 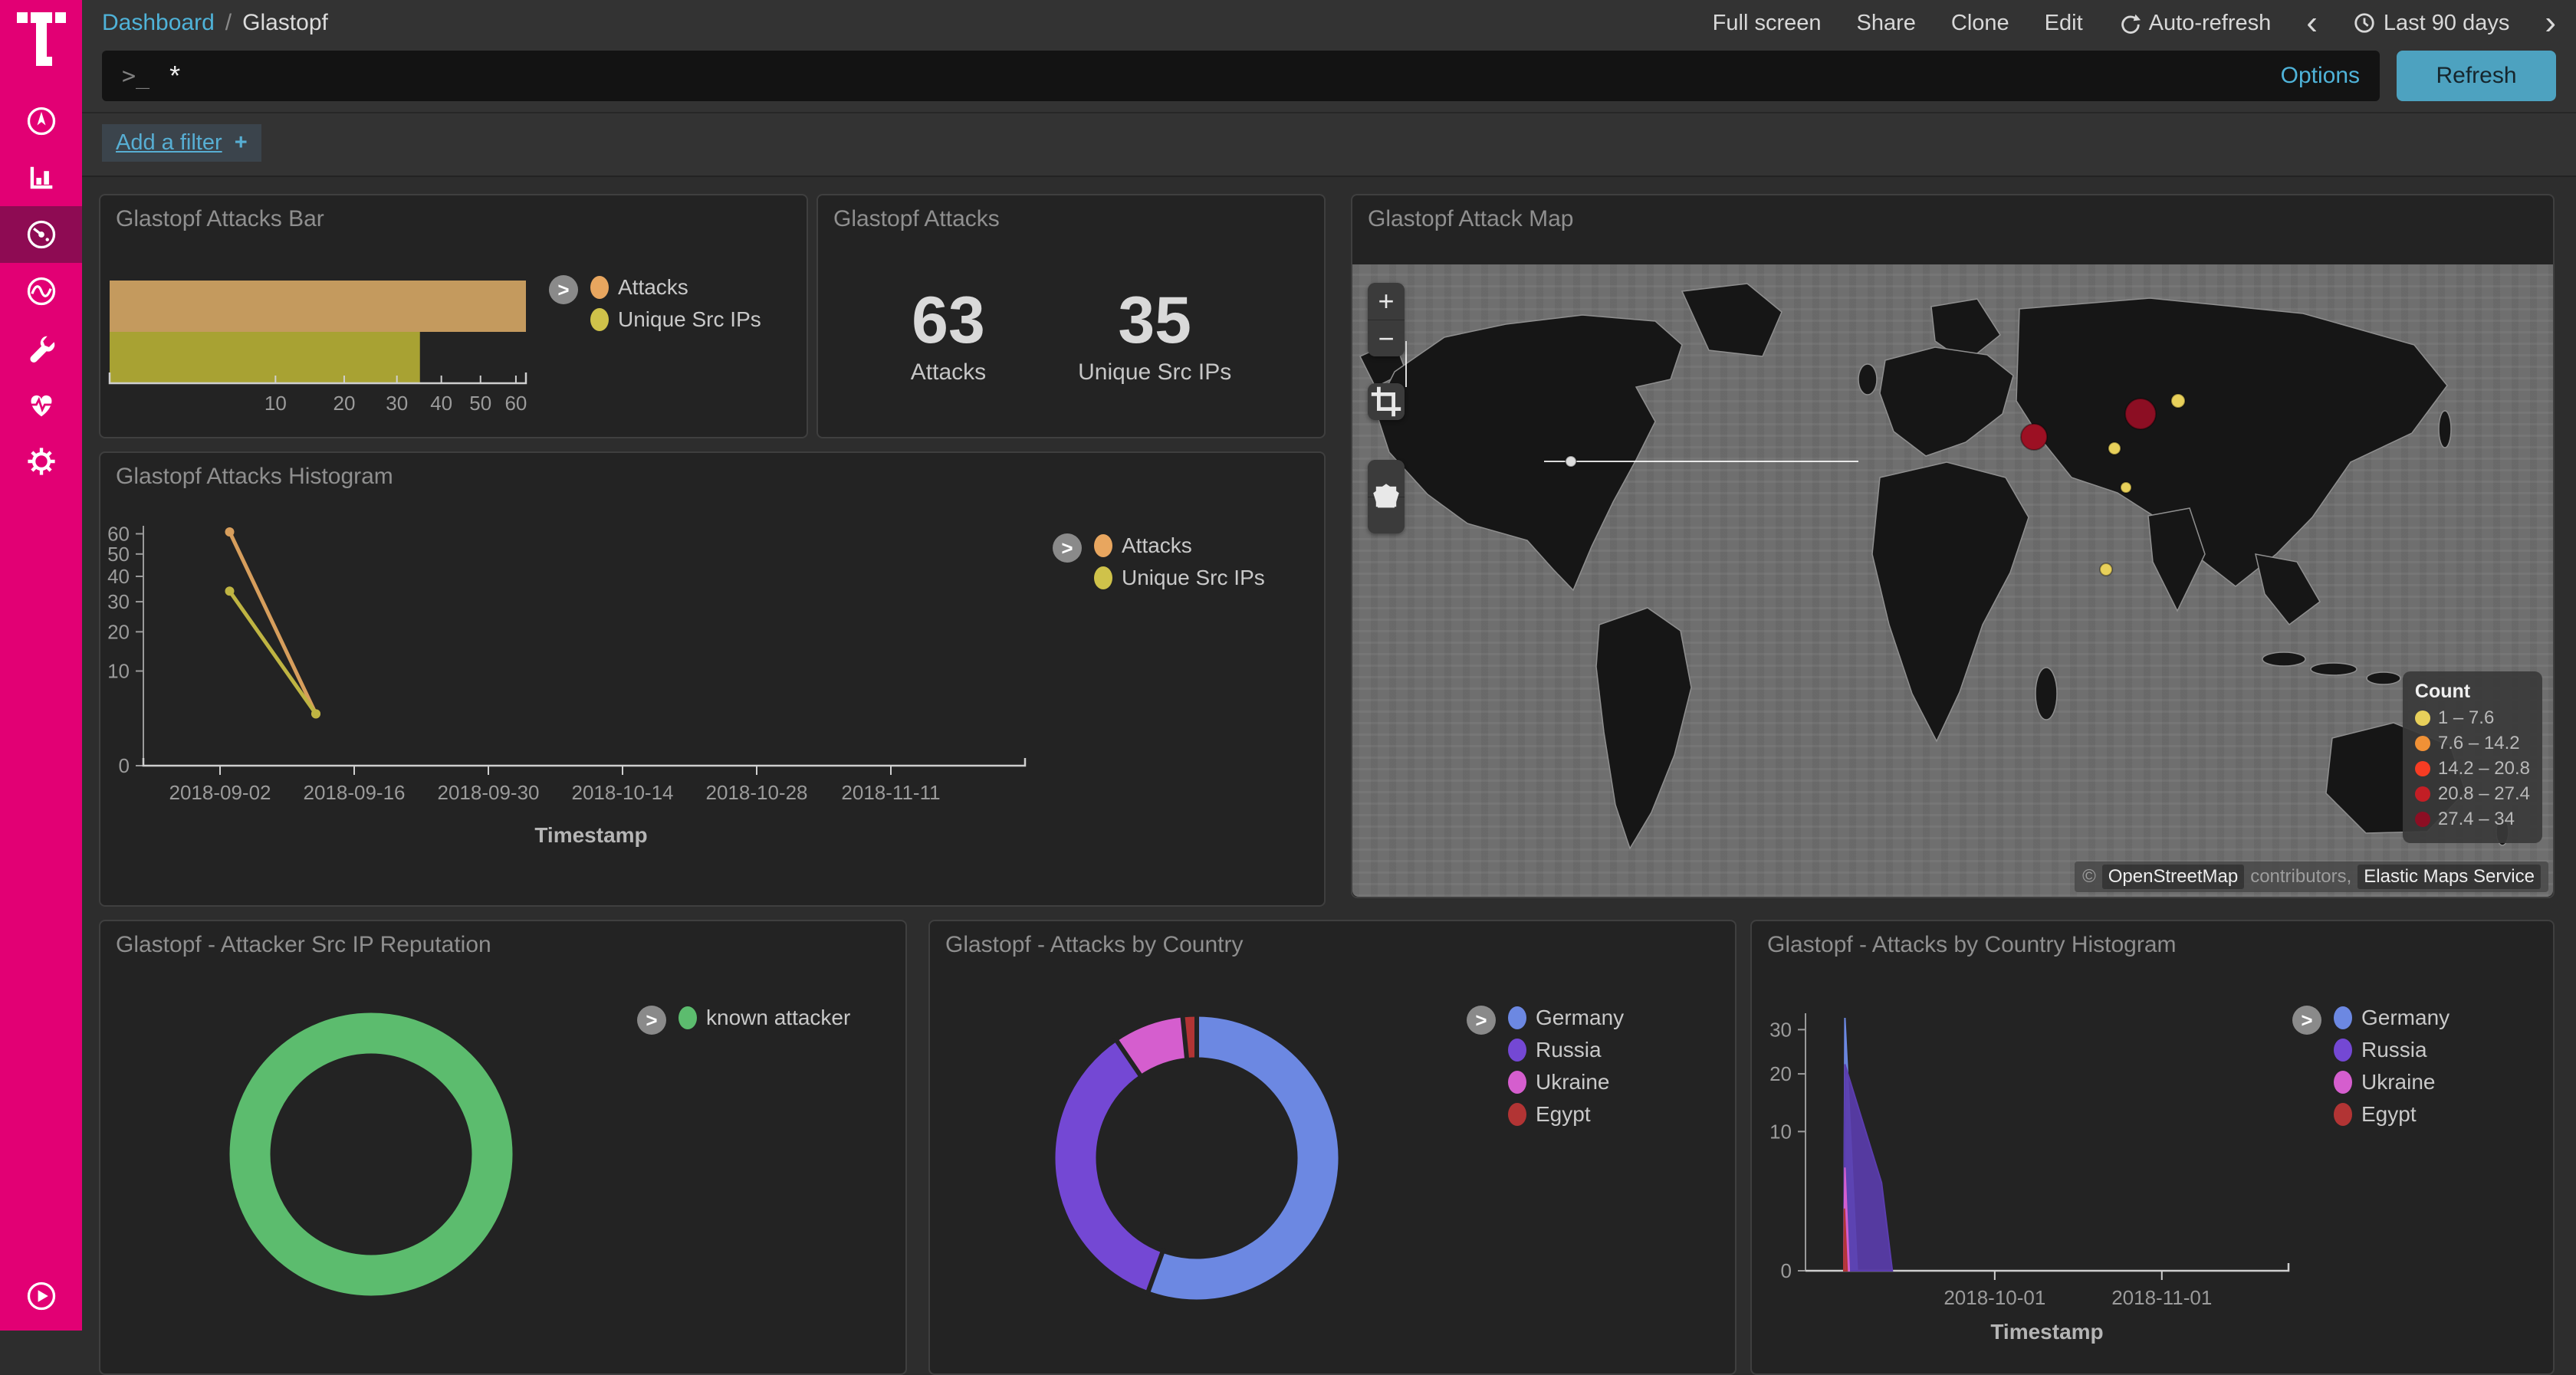 I want to click on svg-text: 20, so click(x=1780, y=1073).